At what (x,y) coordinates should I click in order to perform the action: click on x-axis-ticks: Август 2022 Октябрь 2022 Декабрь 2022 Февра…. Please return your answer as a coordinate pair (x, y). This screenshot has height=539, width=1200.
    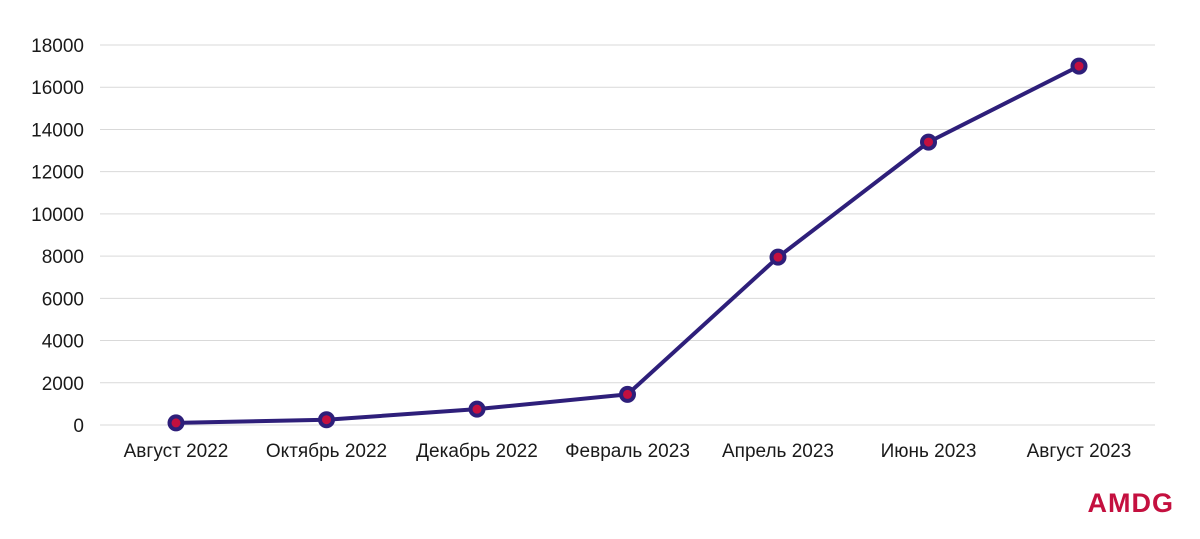
    Looking at the image, I should click on (628, 451).